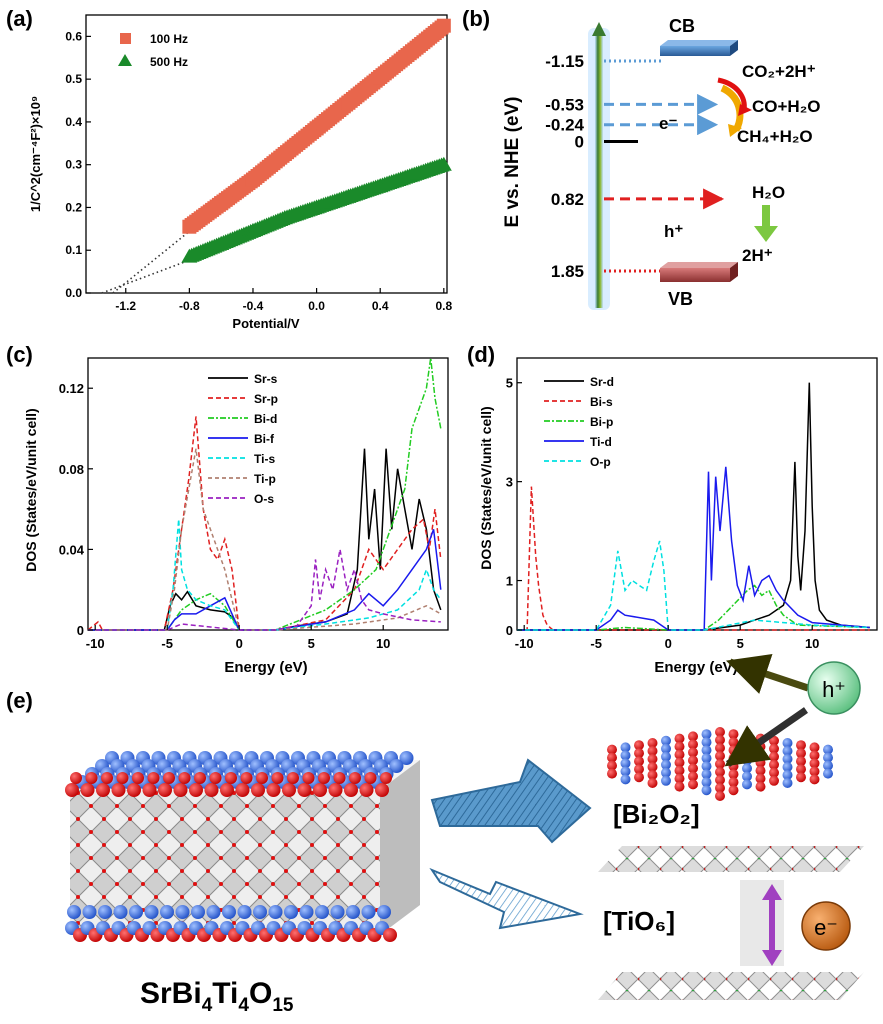  What do you see at coordinates (564, 61) in the screenshot?
I see `energy-level-label: -1.15` at bounding box center [564, 61].